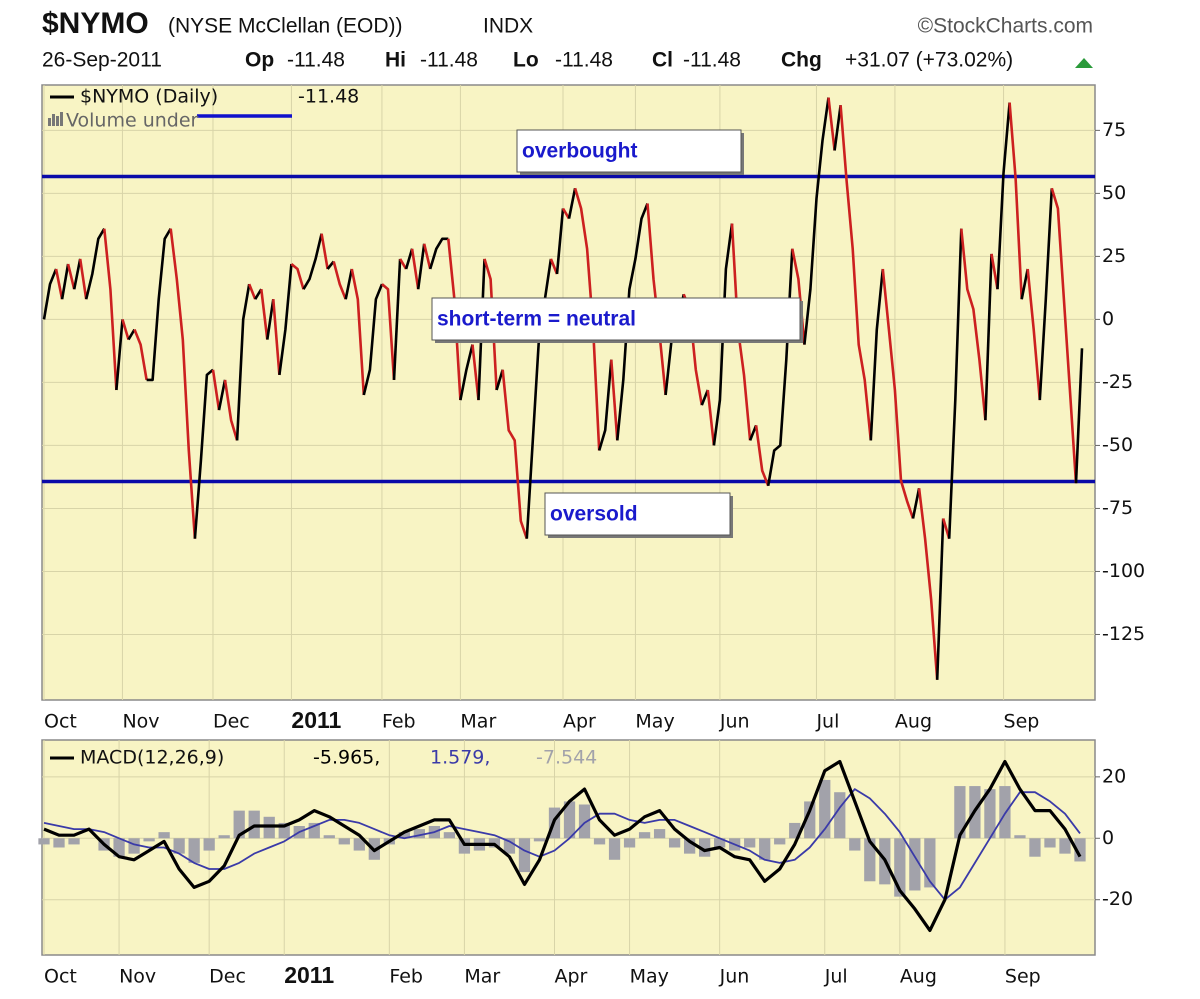  Describe the element at coordinates (95, 23) in the screenshot. I see `symbol: $NYMO` at that location.